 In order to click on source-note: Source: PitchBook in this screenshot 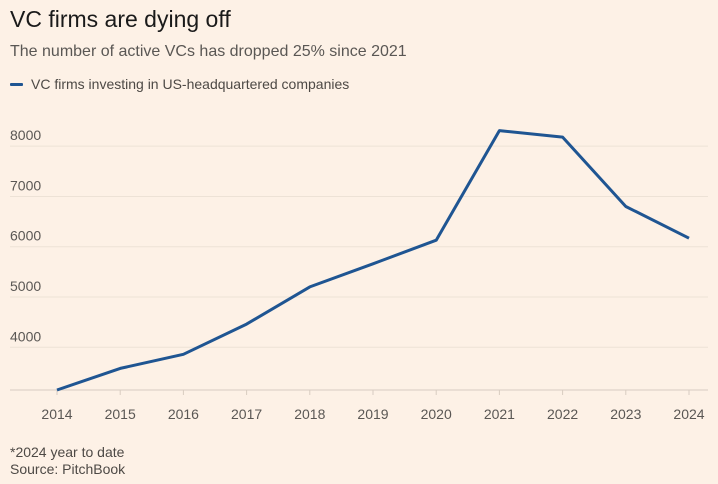, I will do `click(68, 469)`.